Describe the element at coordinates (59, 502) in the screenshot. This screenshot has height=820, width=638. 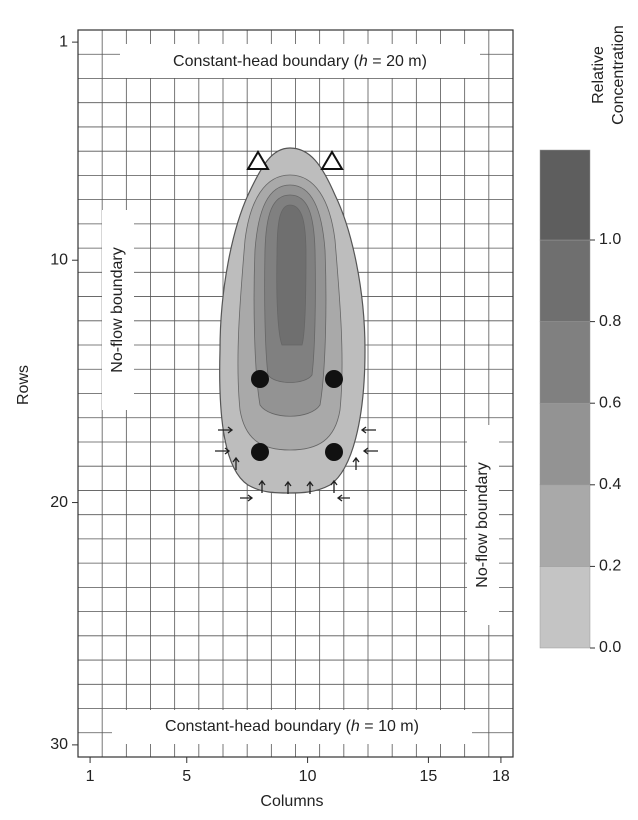
I see `y-tick-label: 20` at that location.